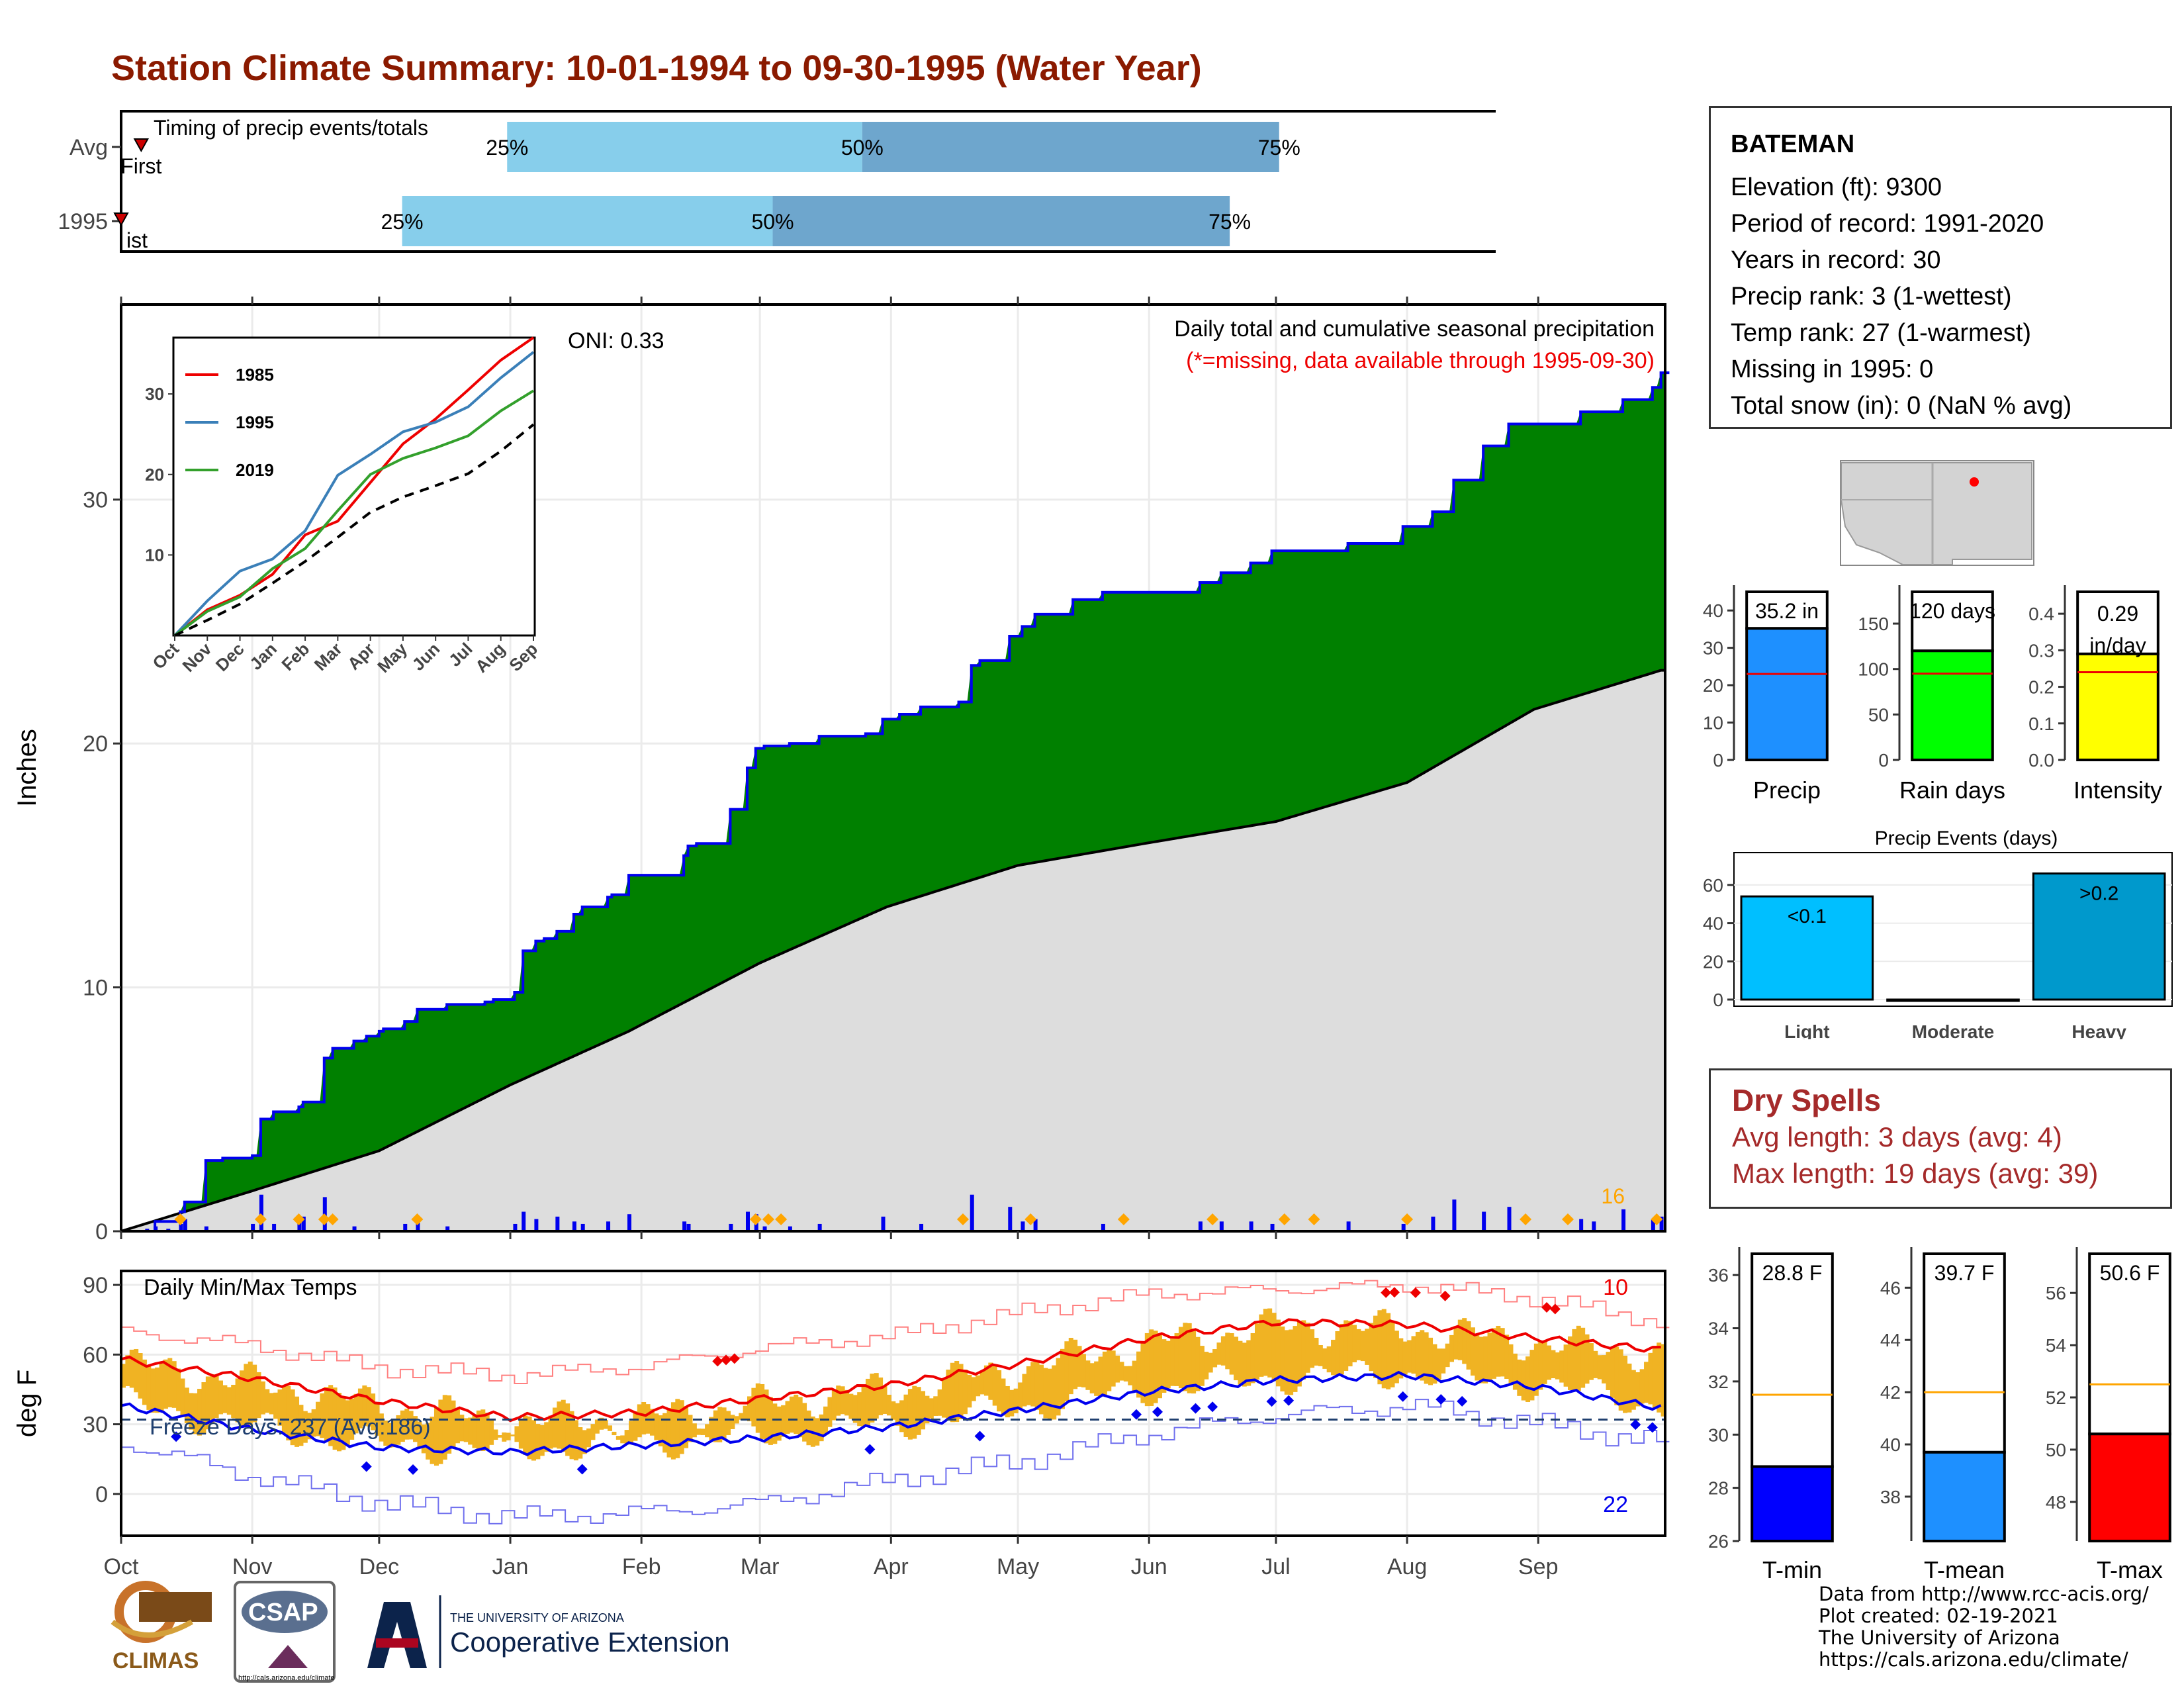 This screenshot has height=1688, width=2184. What do you see at coordinates (2117, 790) in the screenshot?
I see `intensity-category-label: Intensity` at bounding box center [2117, 790].